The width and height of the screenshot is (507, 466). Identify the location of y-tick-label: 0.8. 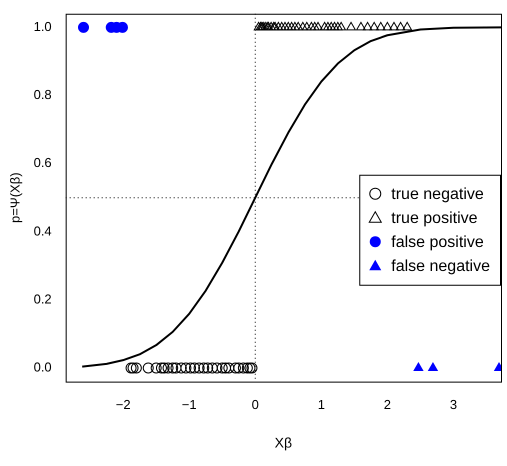
(43, 94).